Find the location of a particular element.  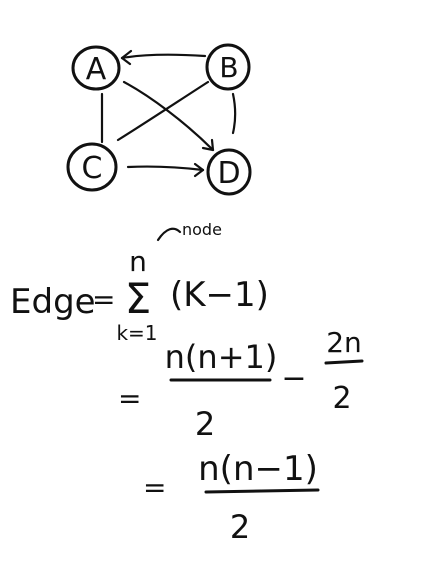

sum-lower-limit: k=1 is located at coordinates (136, 333).